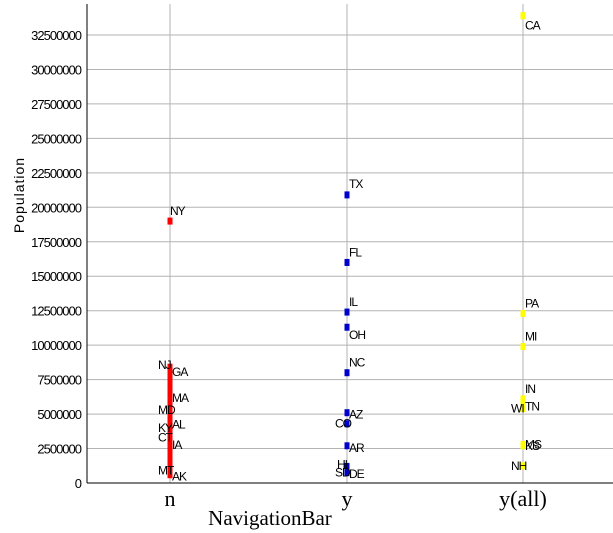 This screenshot has width=613, height=533. I want to click on y-tick-label: 27500000, so click(56, 104).